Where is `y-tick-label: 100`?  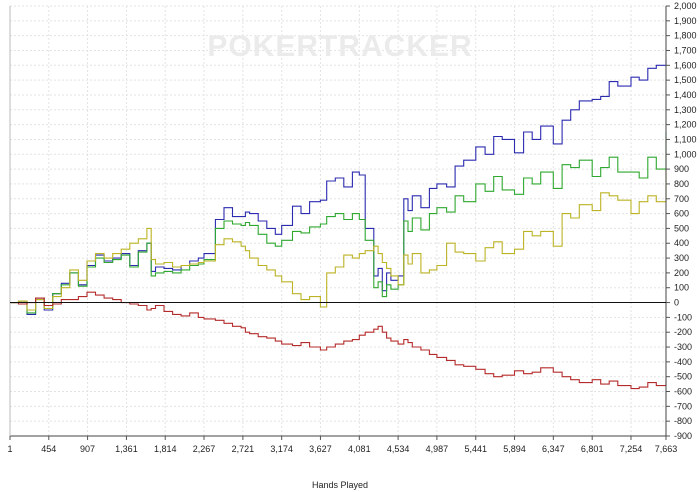
y-tick-label: 100 is located at coordinates (681, 288).